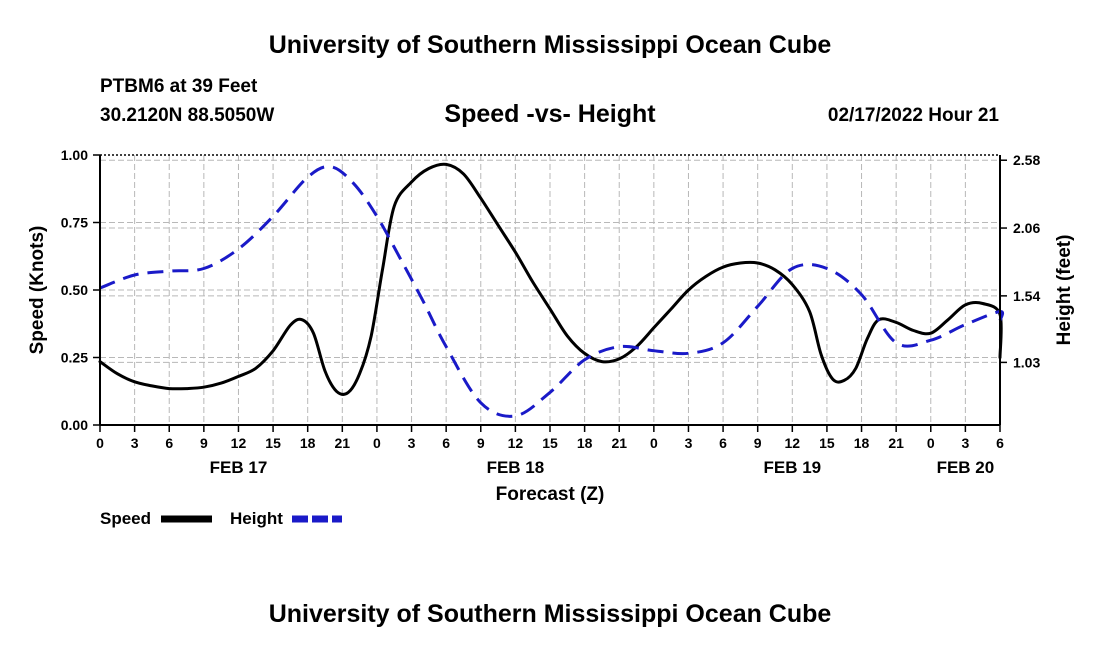  I want to click on chart-title: Speed -vs- Height, so click(550, 114).